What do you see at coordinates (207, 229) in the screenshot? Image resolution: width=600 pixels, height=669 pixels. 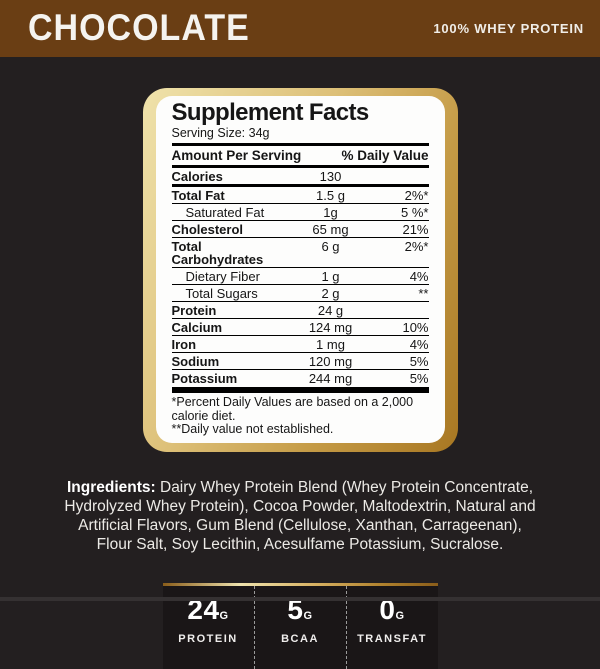 I see `nutrient-name: Cholesterol` at bounding box center [207, 229].